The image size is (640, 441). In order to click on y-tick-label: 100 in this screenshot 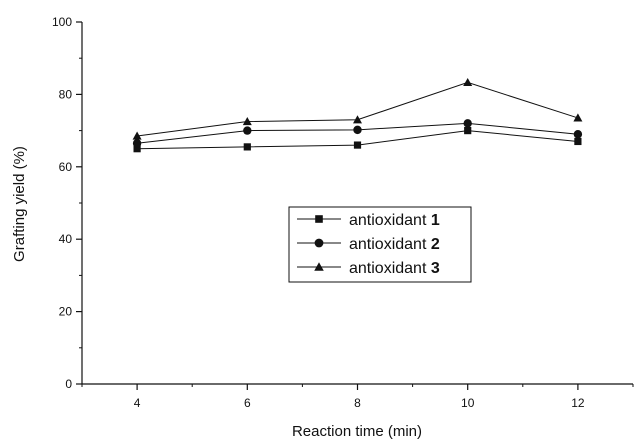, I will do `click(62, 22)`.